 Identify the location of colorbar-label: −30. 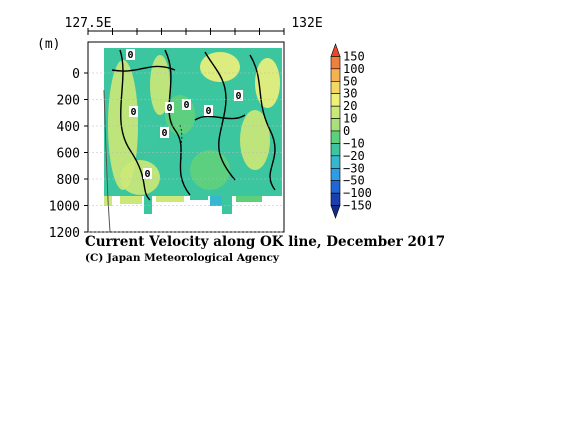
(354, 168).